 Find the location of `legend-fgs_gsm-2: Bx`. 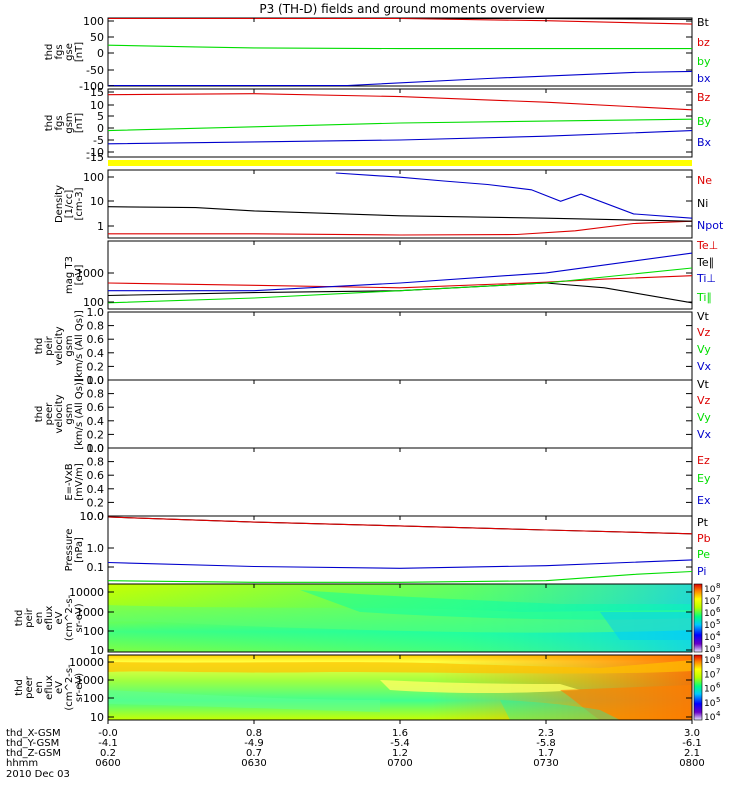

legend-fgs_gsm-2: Bx is located at coordinates (704, 142).